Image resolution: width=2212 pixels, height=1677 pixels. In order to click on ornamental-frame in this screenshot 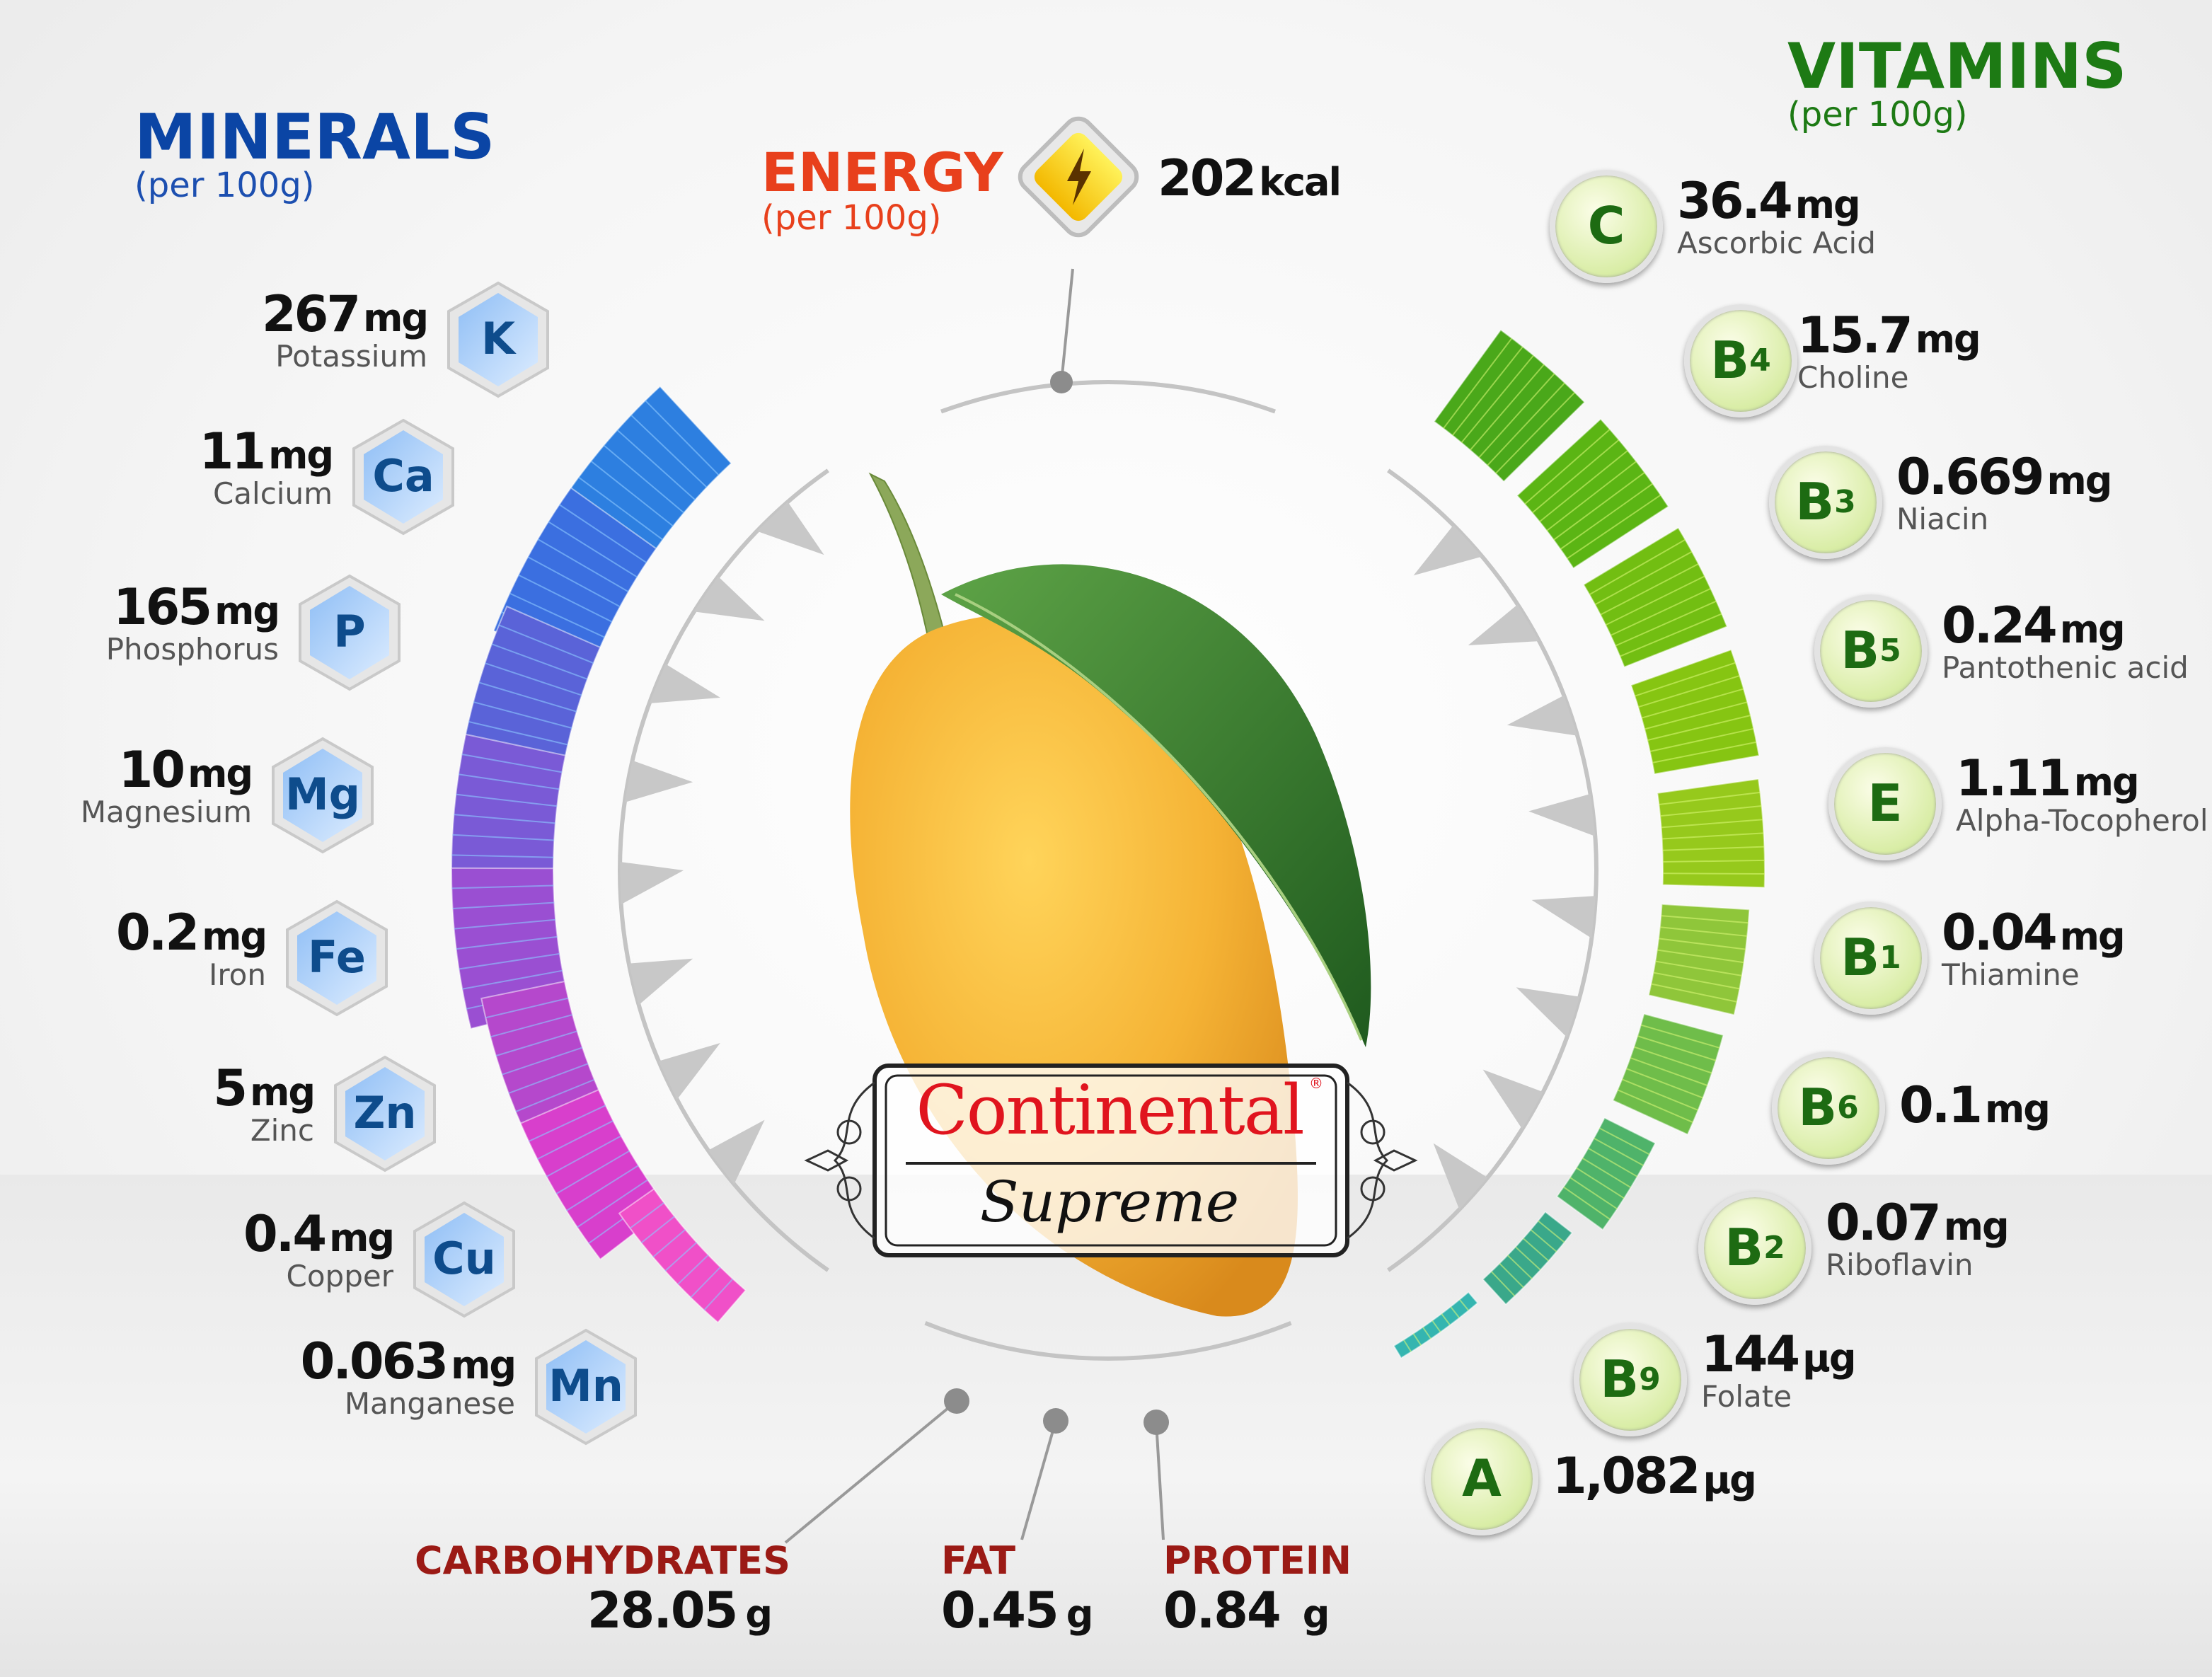, I will do `click(1111, 1160)`.